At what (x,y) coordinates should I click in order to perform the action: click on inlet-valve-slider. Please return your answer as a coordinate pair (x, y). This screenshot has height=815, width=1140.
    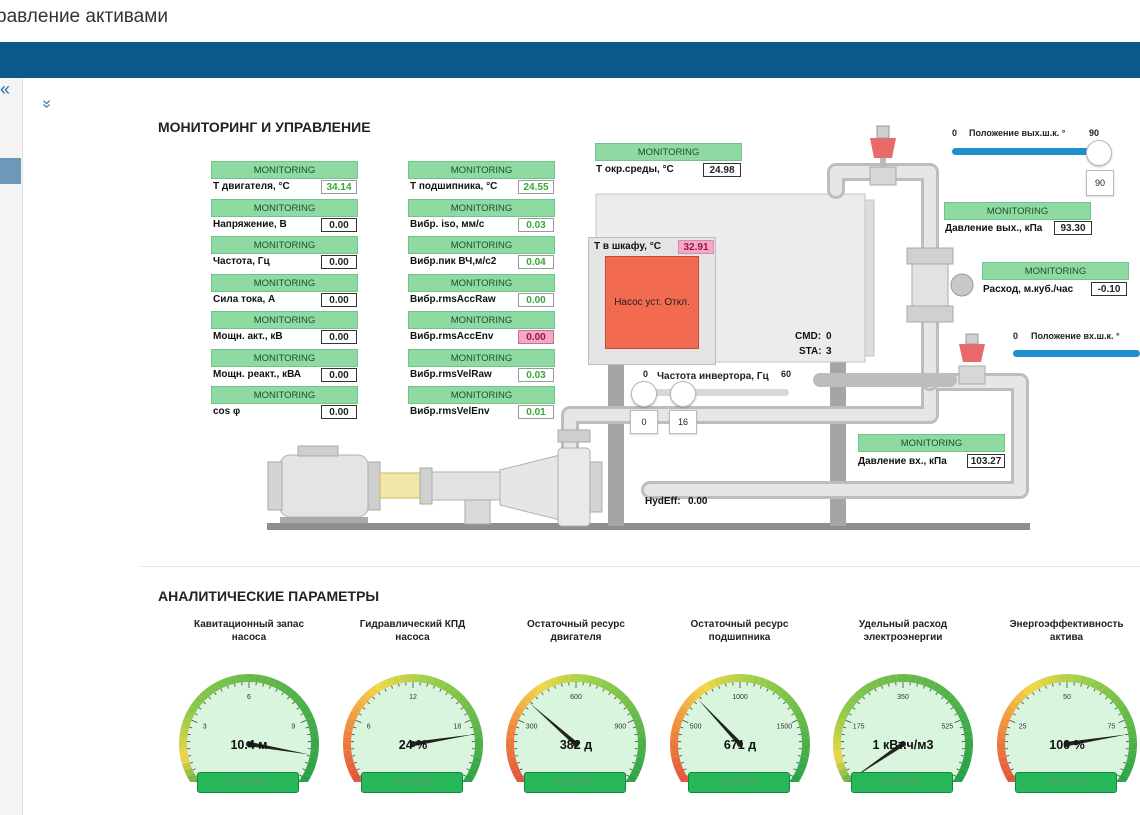
    Looking at the image, I should click on (1076, 353).